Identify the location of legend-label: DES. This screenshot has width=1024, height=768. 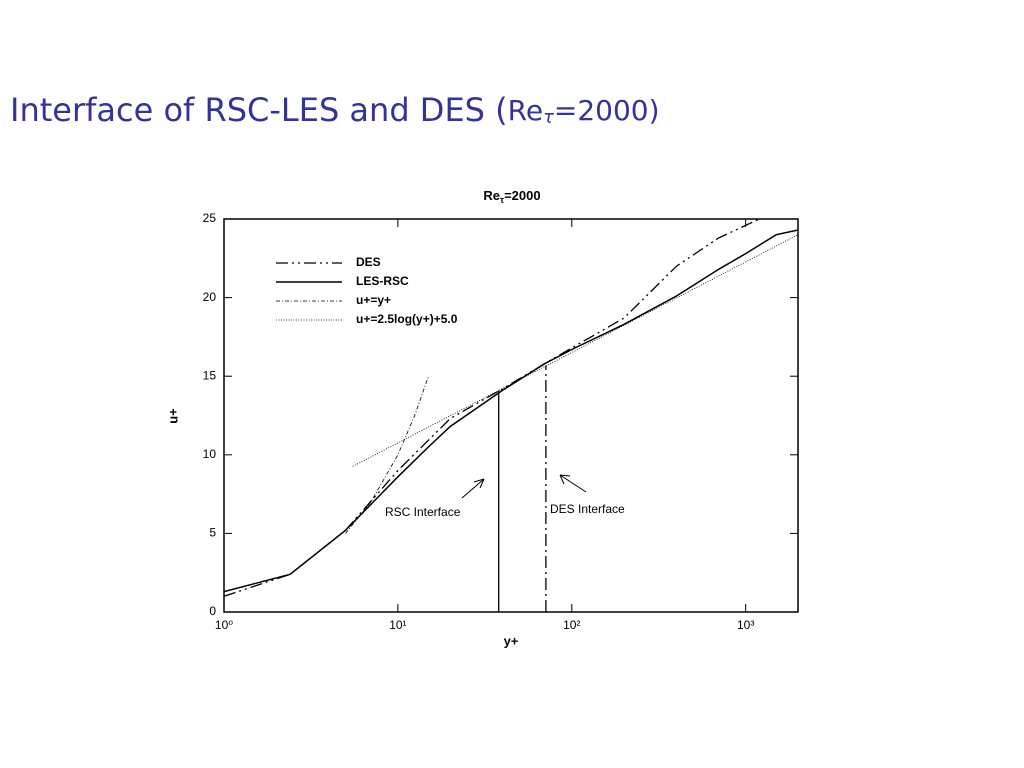
(368, 262).